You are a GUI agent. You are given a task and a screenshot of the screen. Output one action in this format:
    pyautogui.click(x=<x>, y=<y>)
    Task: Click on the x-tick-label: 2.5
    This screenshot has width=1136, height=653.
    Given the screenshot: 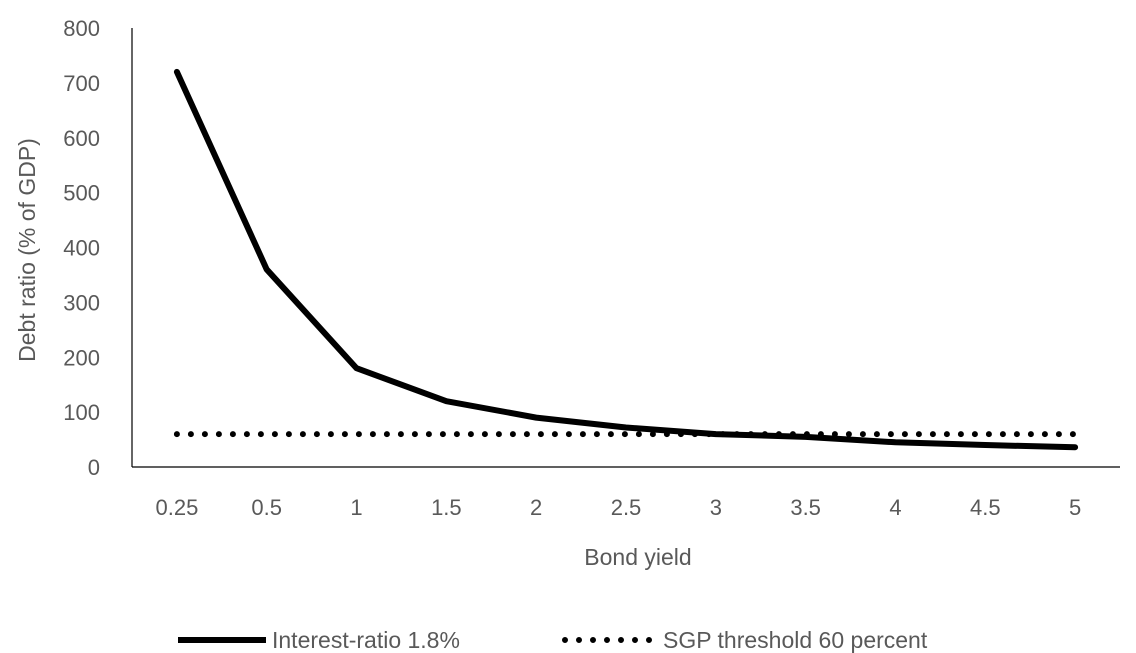 What is the action you would take?
    pyautogui.click(x=626, y=507)
    